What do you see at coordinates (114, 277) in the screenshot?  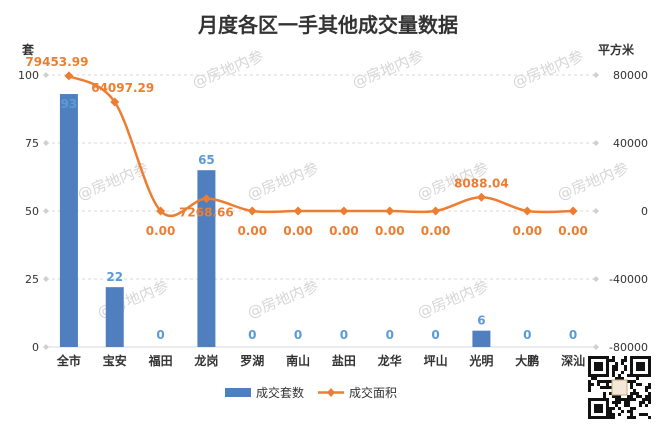 I see `bar-data-label: 22` at bounding box center [114, 277].